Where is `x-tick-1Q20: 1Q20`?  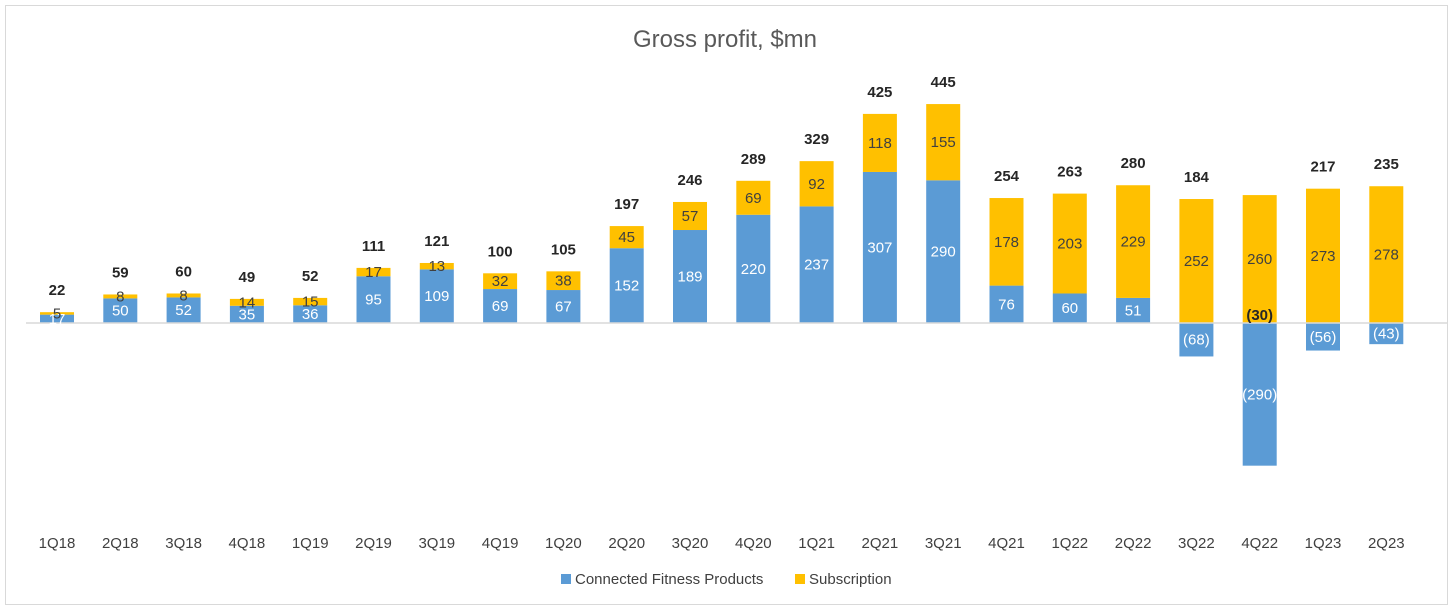
x-tick-1Q20: 1Q20 is located at coordinates (563, 543).